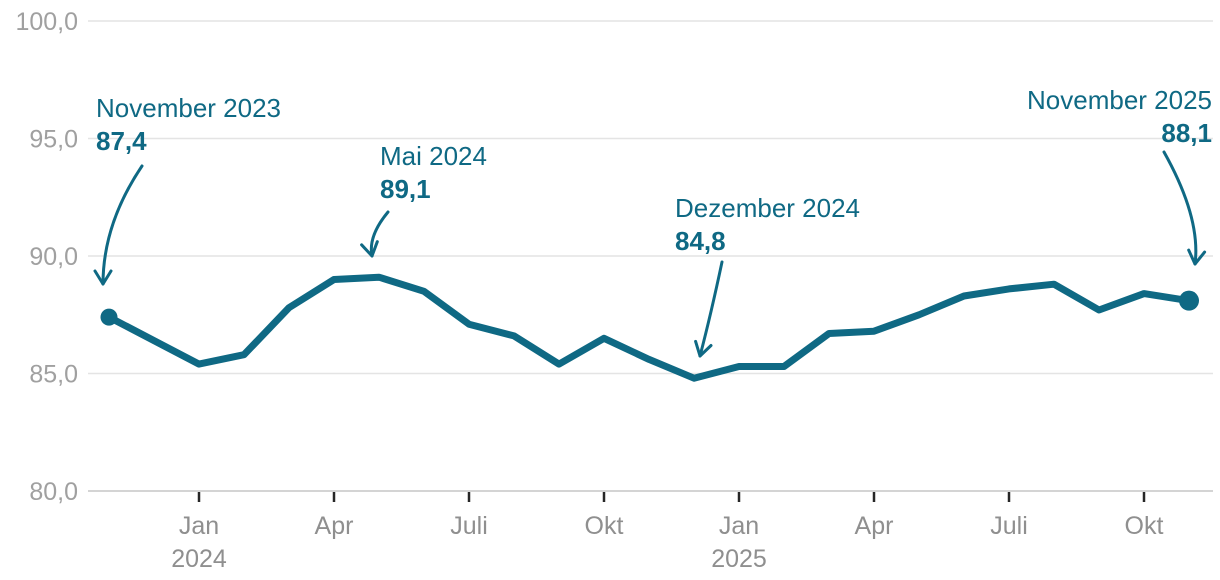  What do you see at coordinates (405, 189) in the screenshot?
I see `annotation-value: 89,1` at bounding box center [405, 189].